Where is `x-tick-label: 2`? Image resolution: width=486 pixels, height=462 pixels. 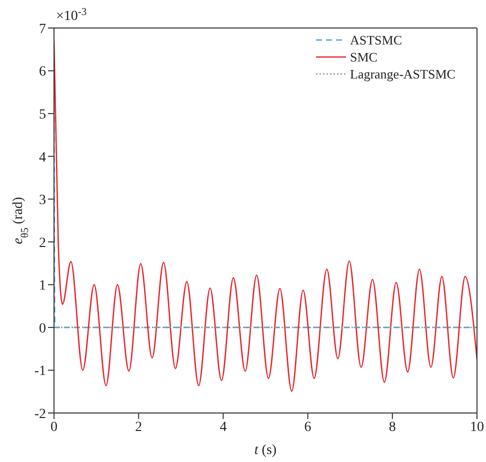 x-tick-label: 2 is located at coordinates (138, 427).